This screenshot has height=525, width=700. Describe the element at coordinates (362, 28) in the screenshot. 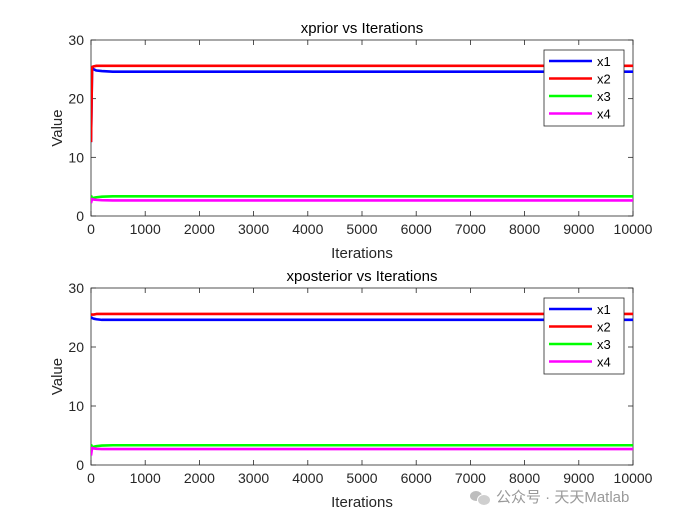

I see `chart-title: xprior vs Iterations` at that location.